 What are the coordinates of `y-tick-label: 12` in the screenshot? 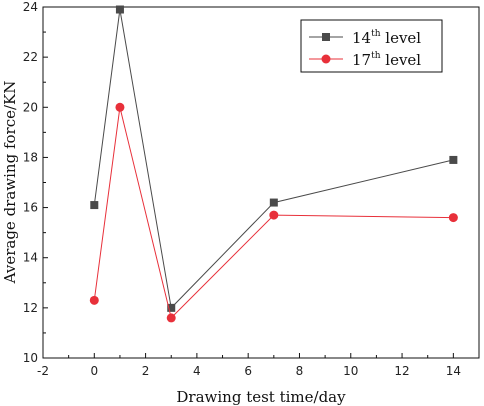 It's located at (30, 308).